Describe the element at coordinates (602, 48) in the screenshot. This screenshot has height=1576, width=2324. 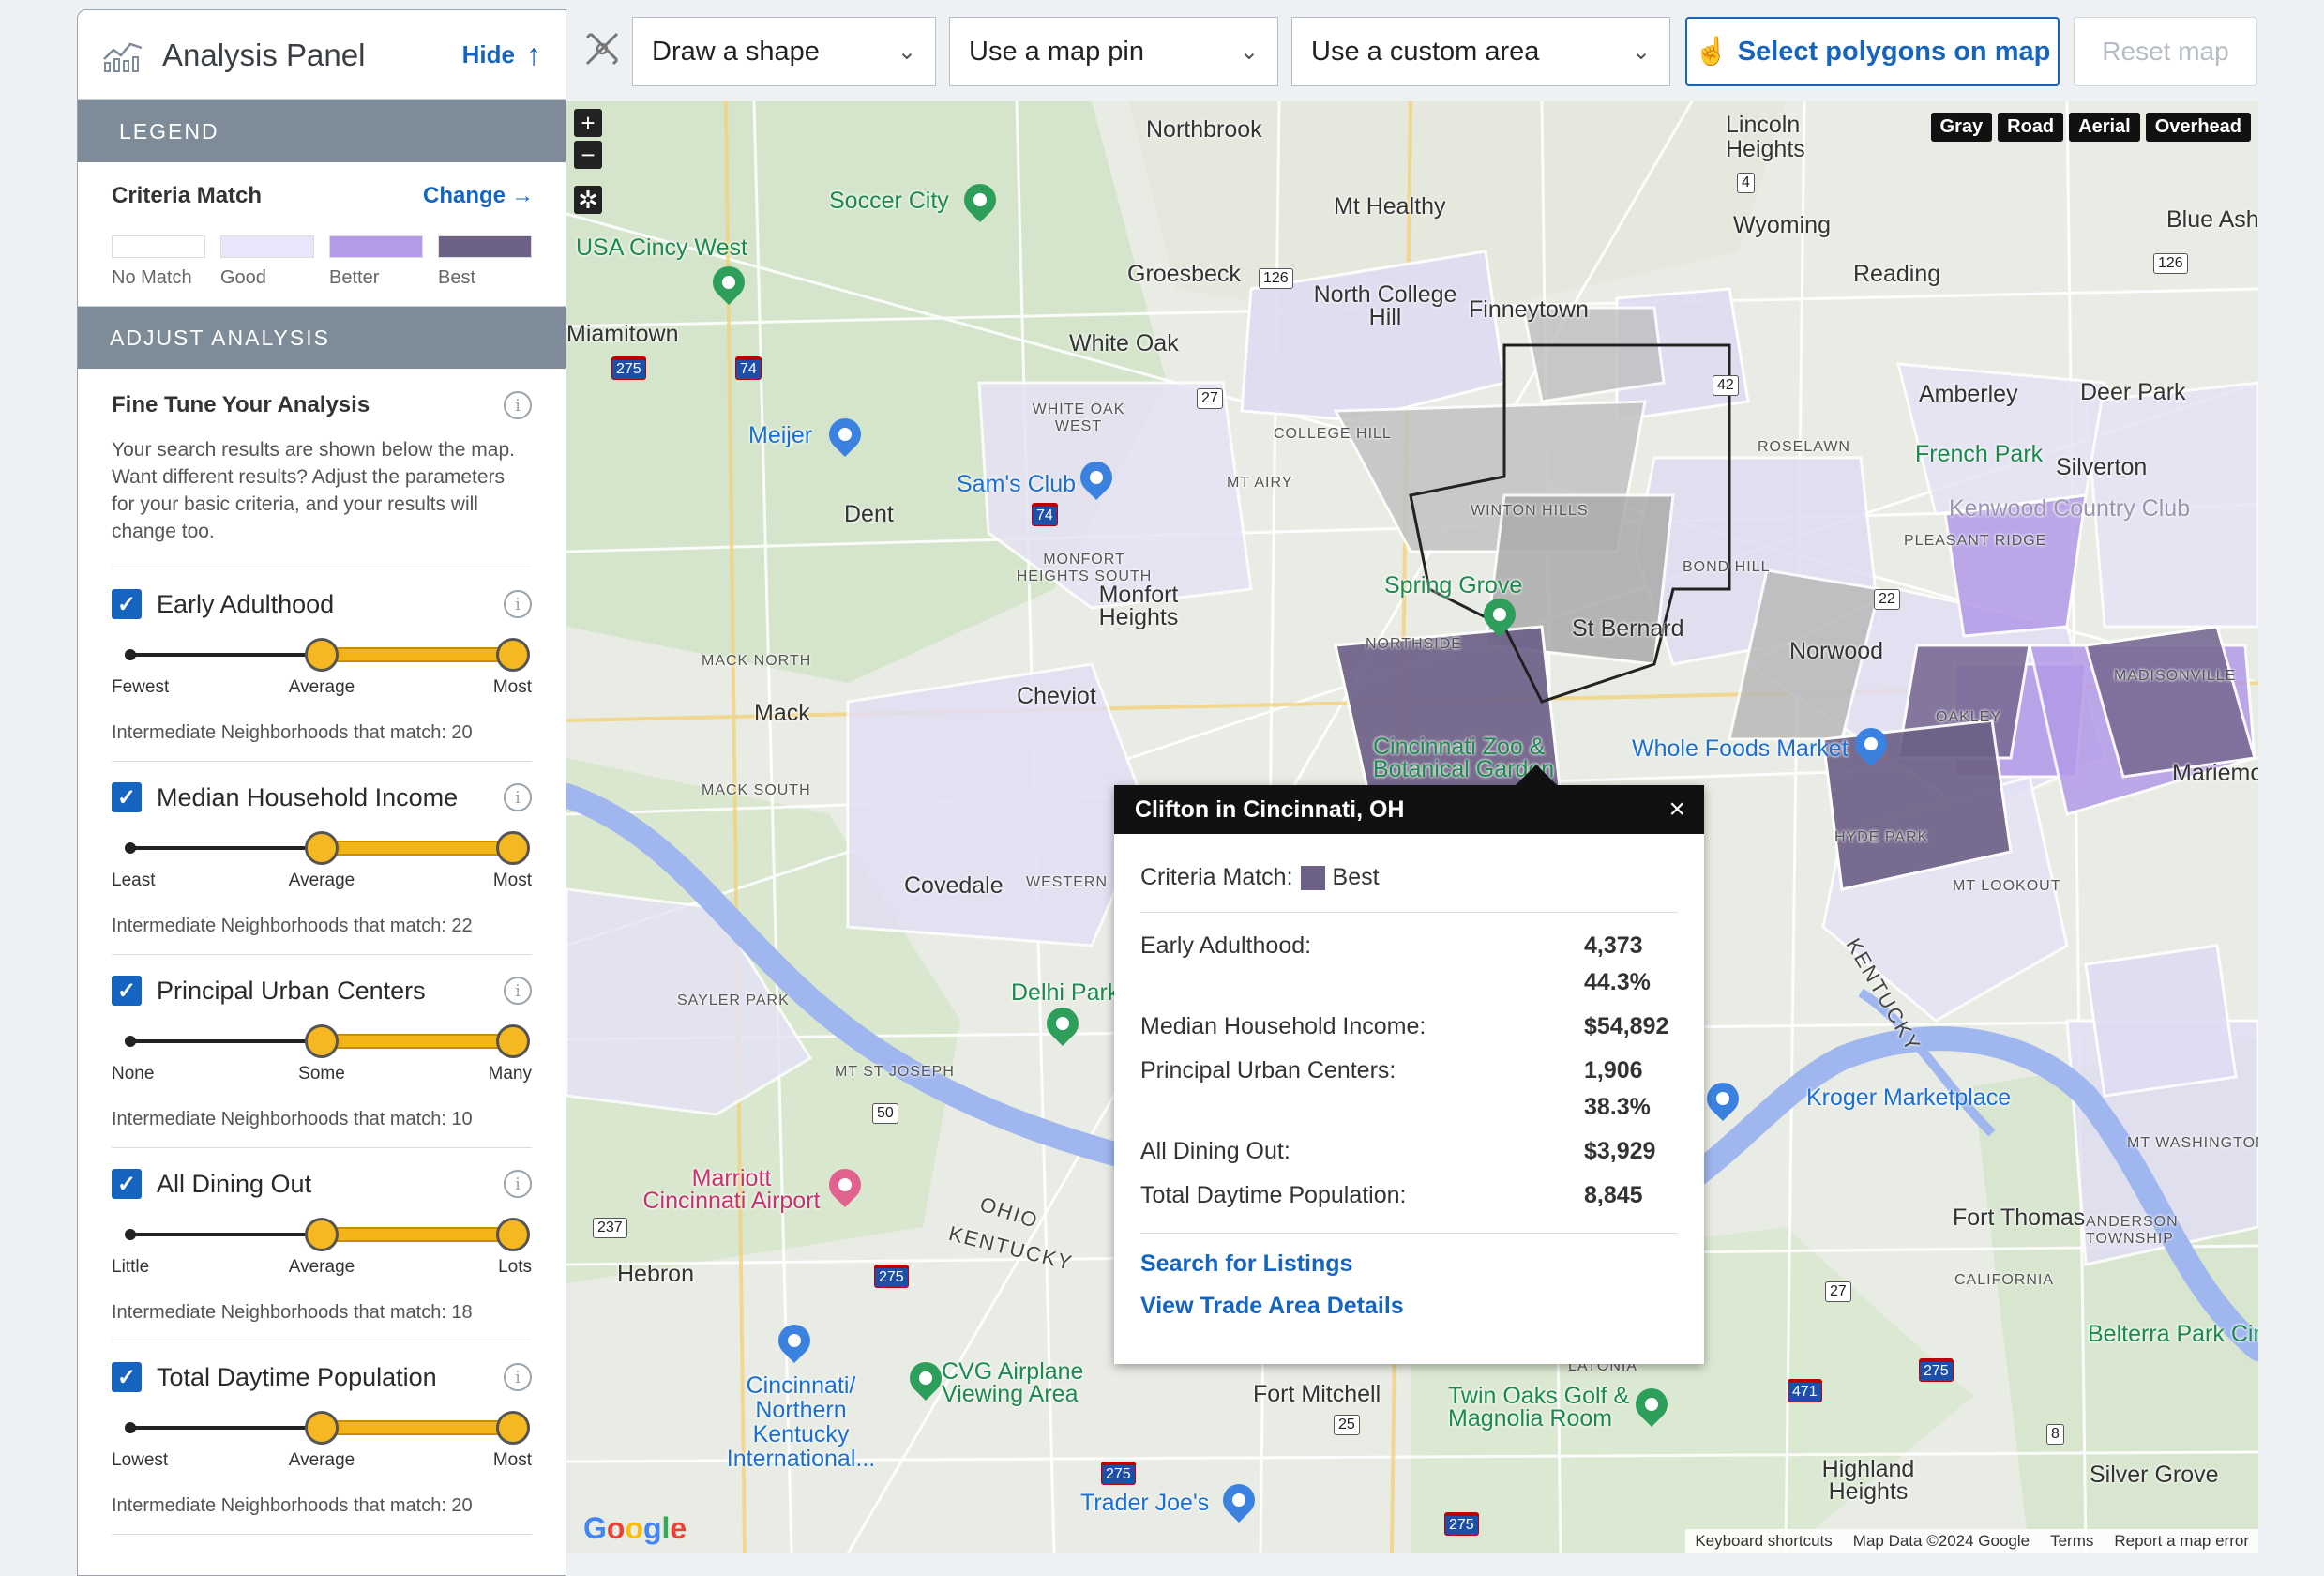
I see `draw-tools-icon` at that location.